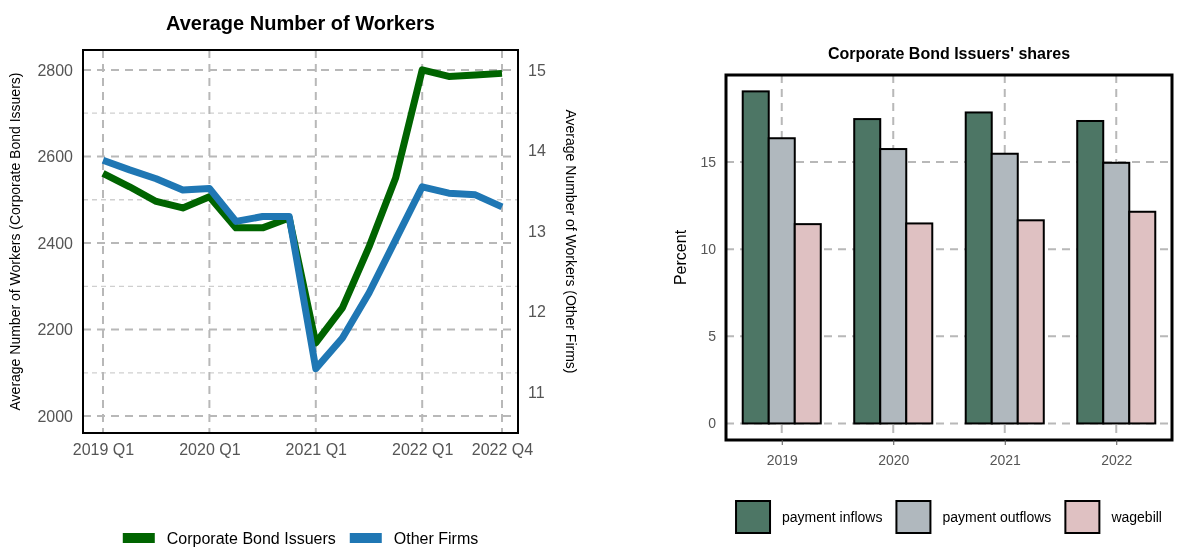 This screenshot has width=1198, height=552. I want to click on y-axis-title: Percent, so click(680, 257).